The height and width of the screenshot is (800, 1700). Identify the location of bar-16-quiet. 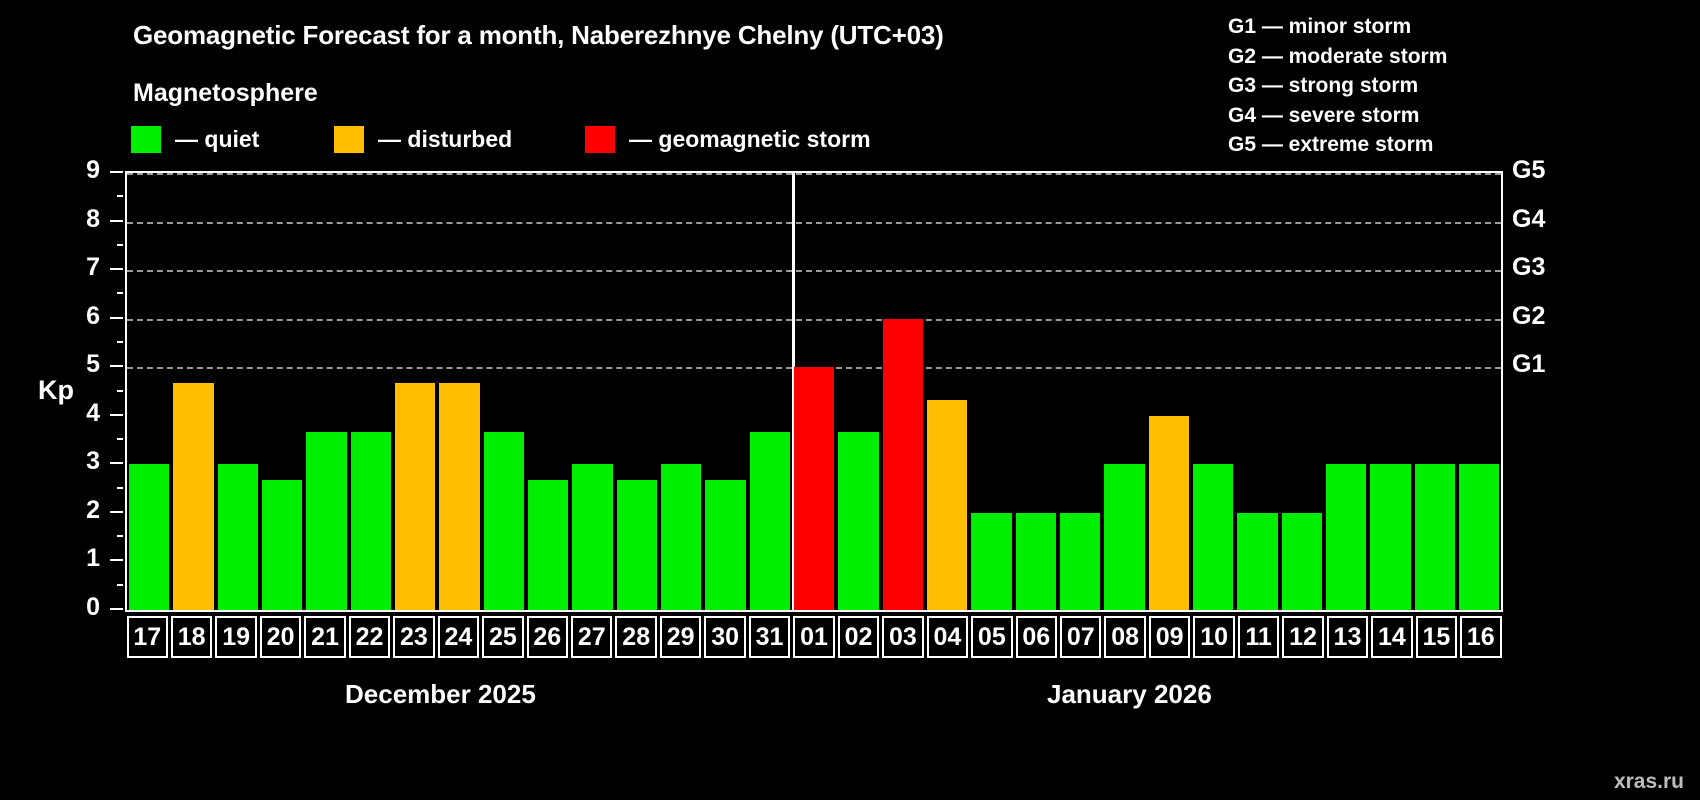
(1479, 537).